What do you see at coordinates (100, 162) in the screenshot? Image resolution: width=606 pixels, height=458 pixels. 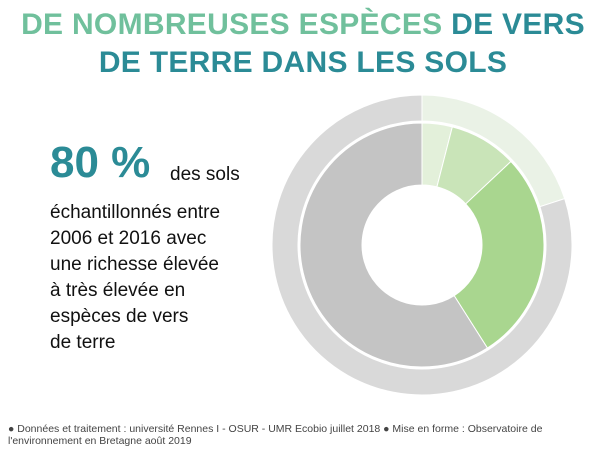 I see `highlight: 80 %` at bounding box center [100, 162].